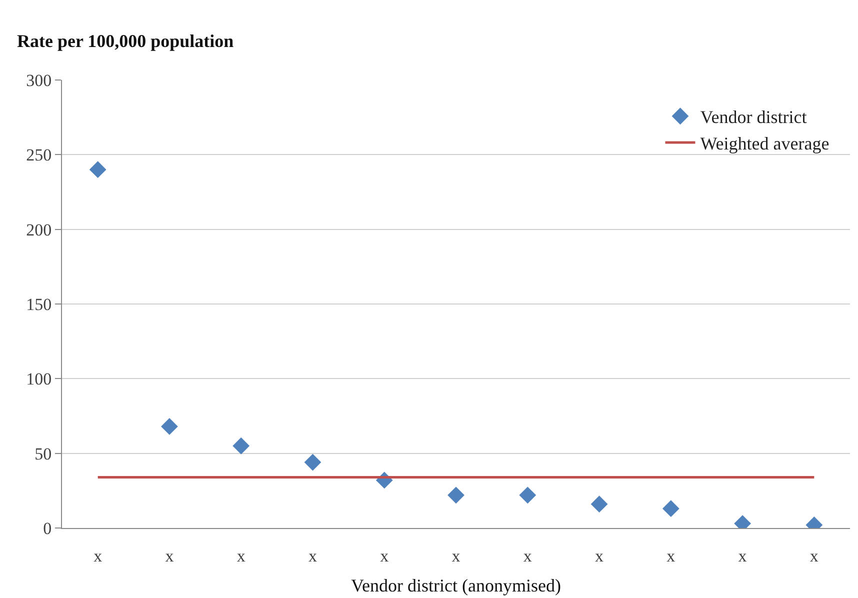  What do you see at coordinates (39, 80) in the screenshot?
I see `y-tick-label: 300` at bounding box center [39, 80].